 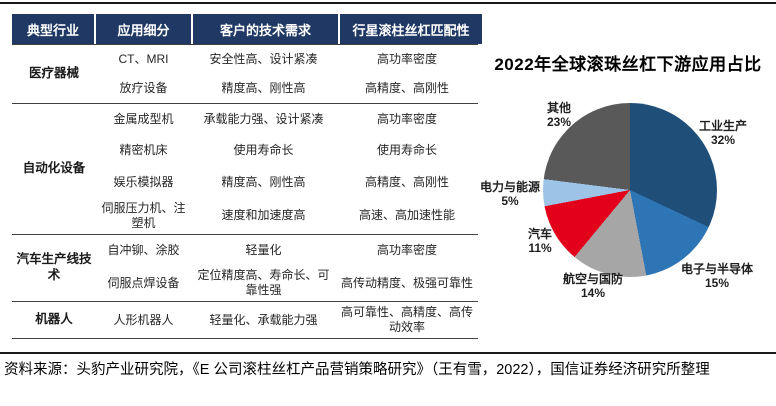 What do you see at coordinates (558, 108) in the screenshot?
I see `pie-label-name: 其他` at bounding box center [558, 108].